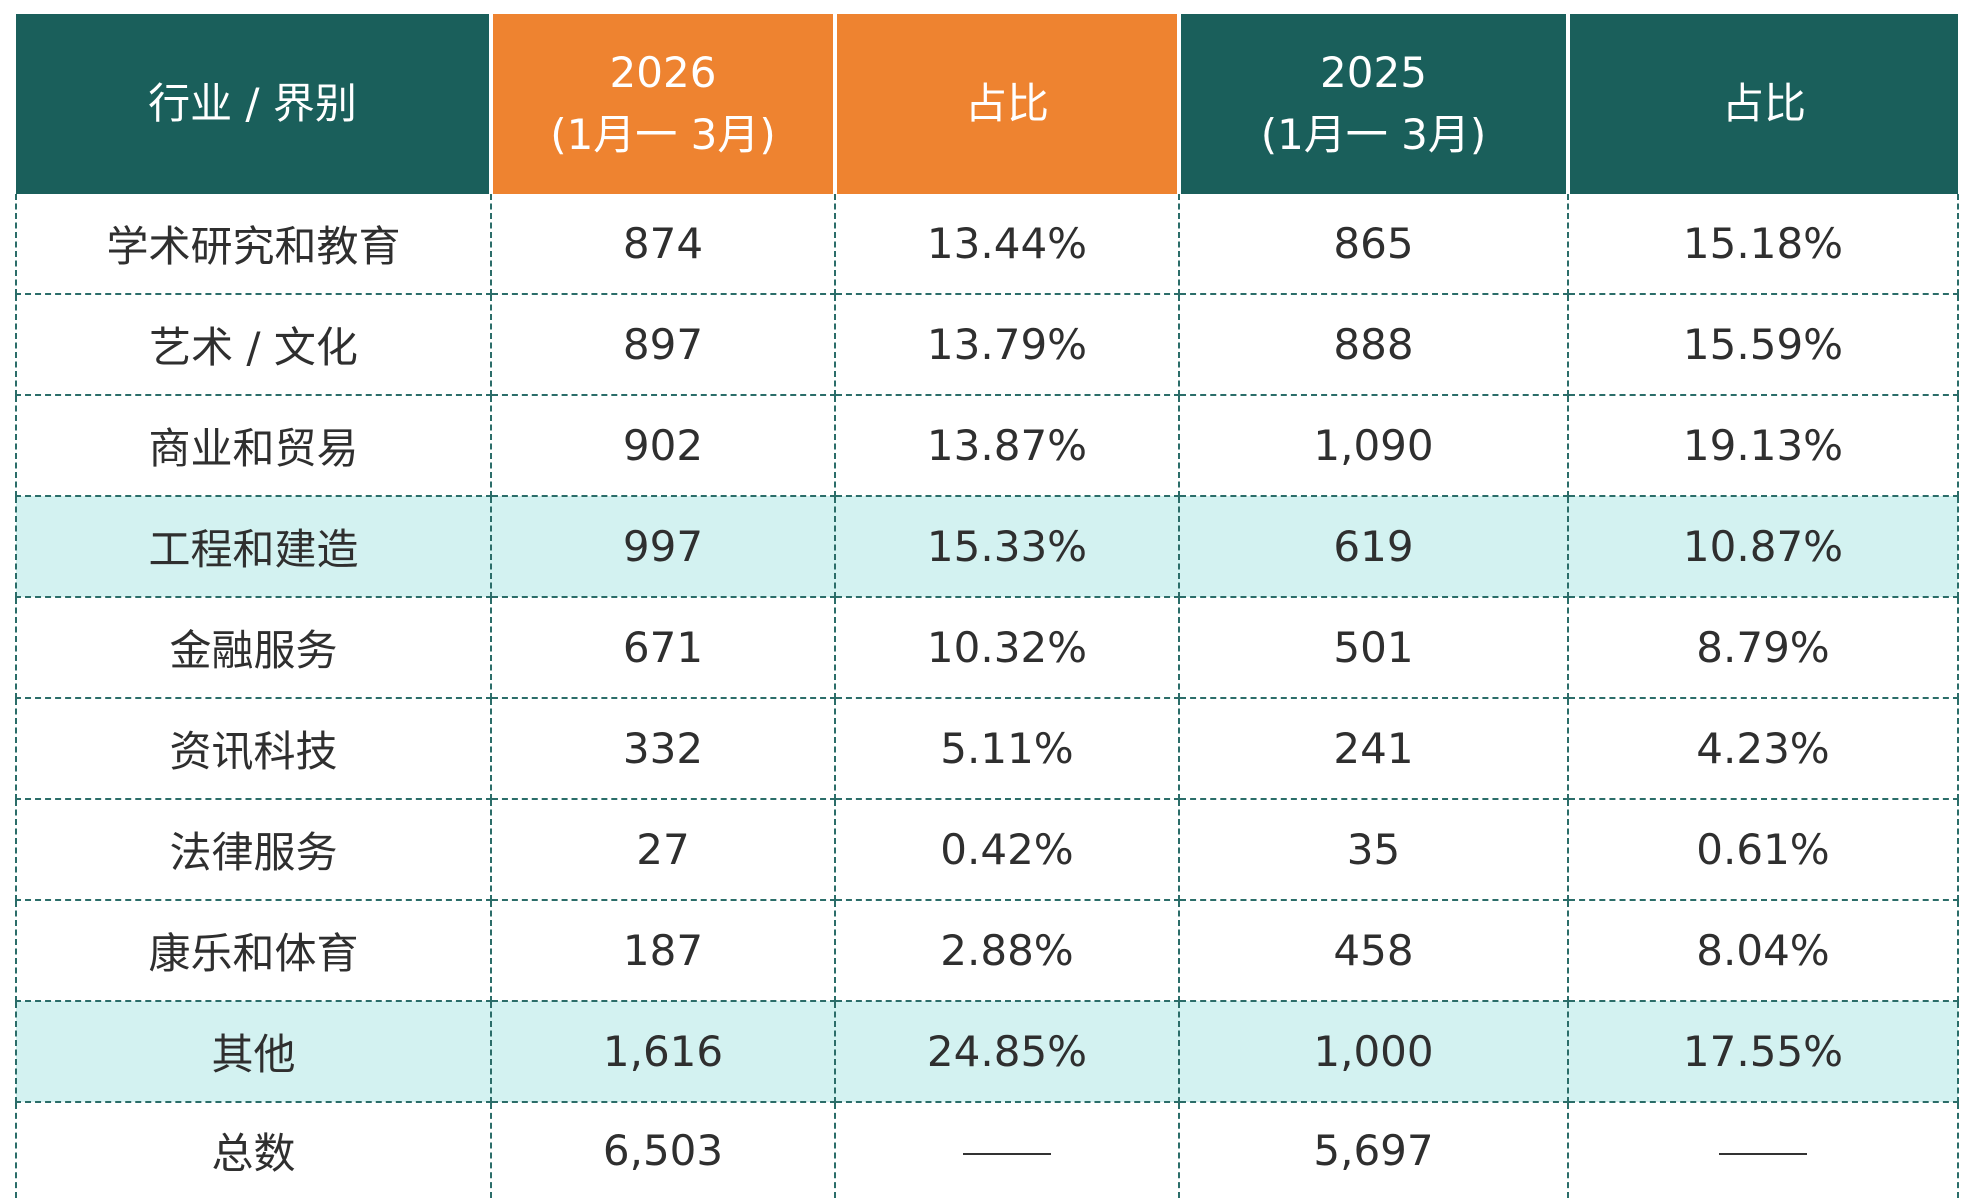 This screenshot has width=1972, height=1204. What do you see at coordinates (1373, 1051) in the screenshot?
I see `count-2025-cell: 1,000` at bounding box center [1373, 1051].